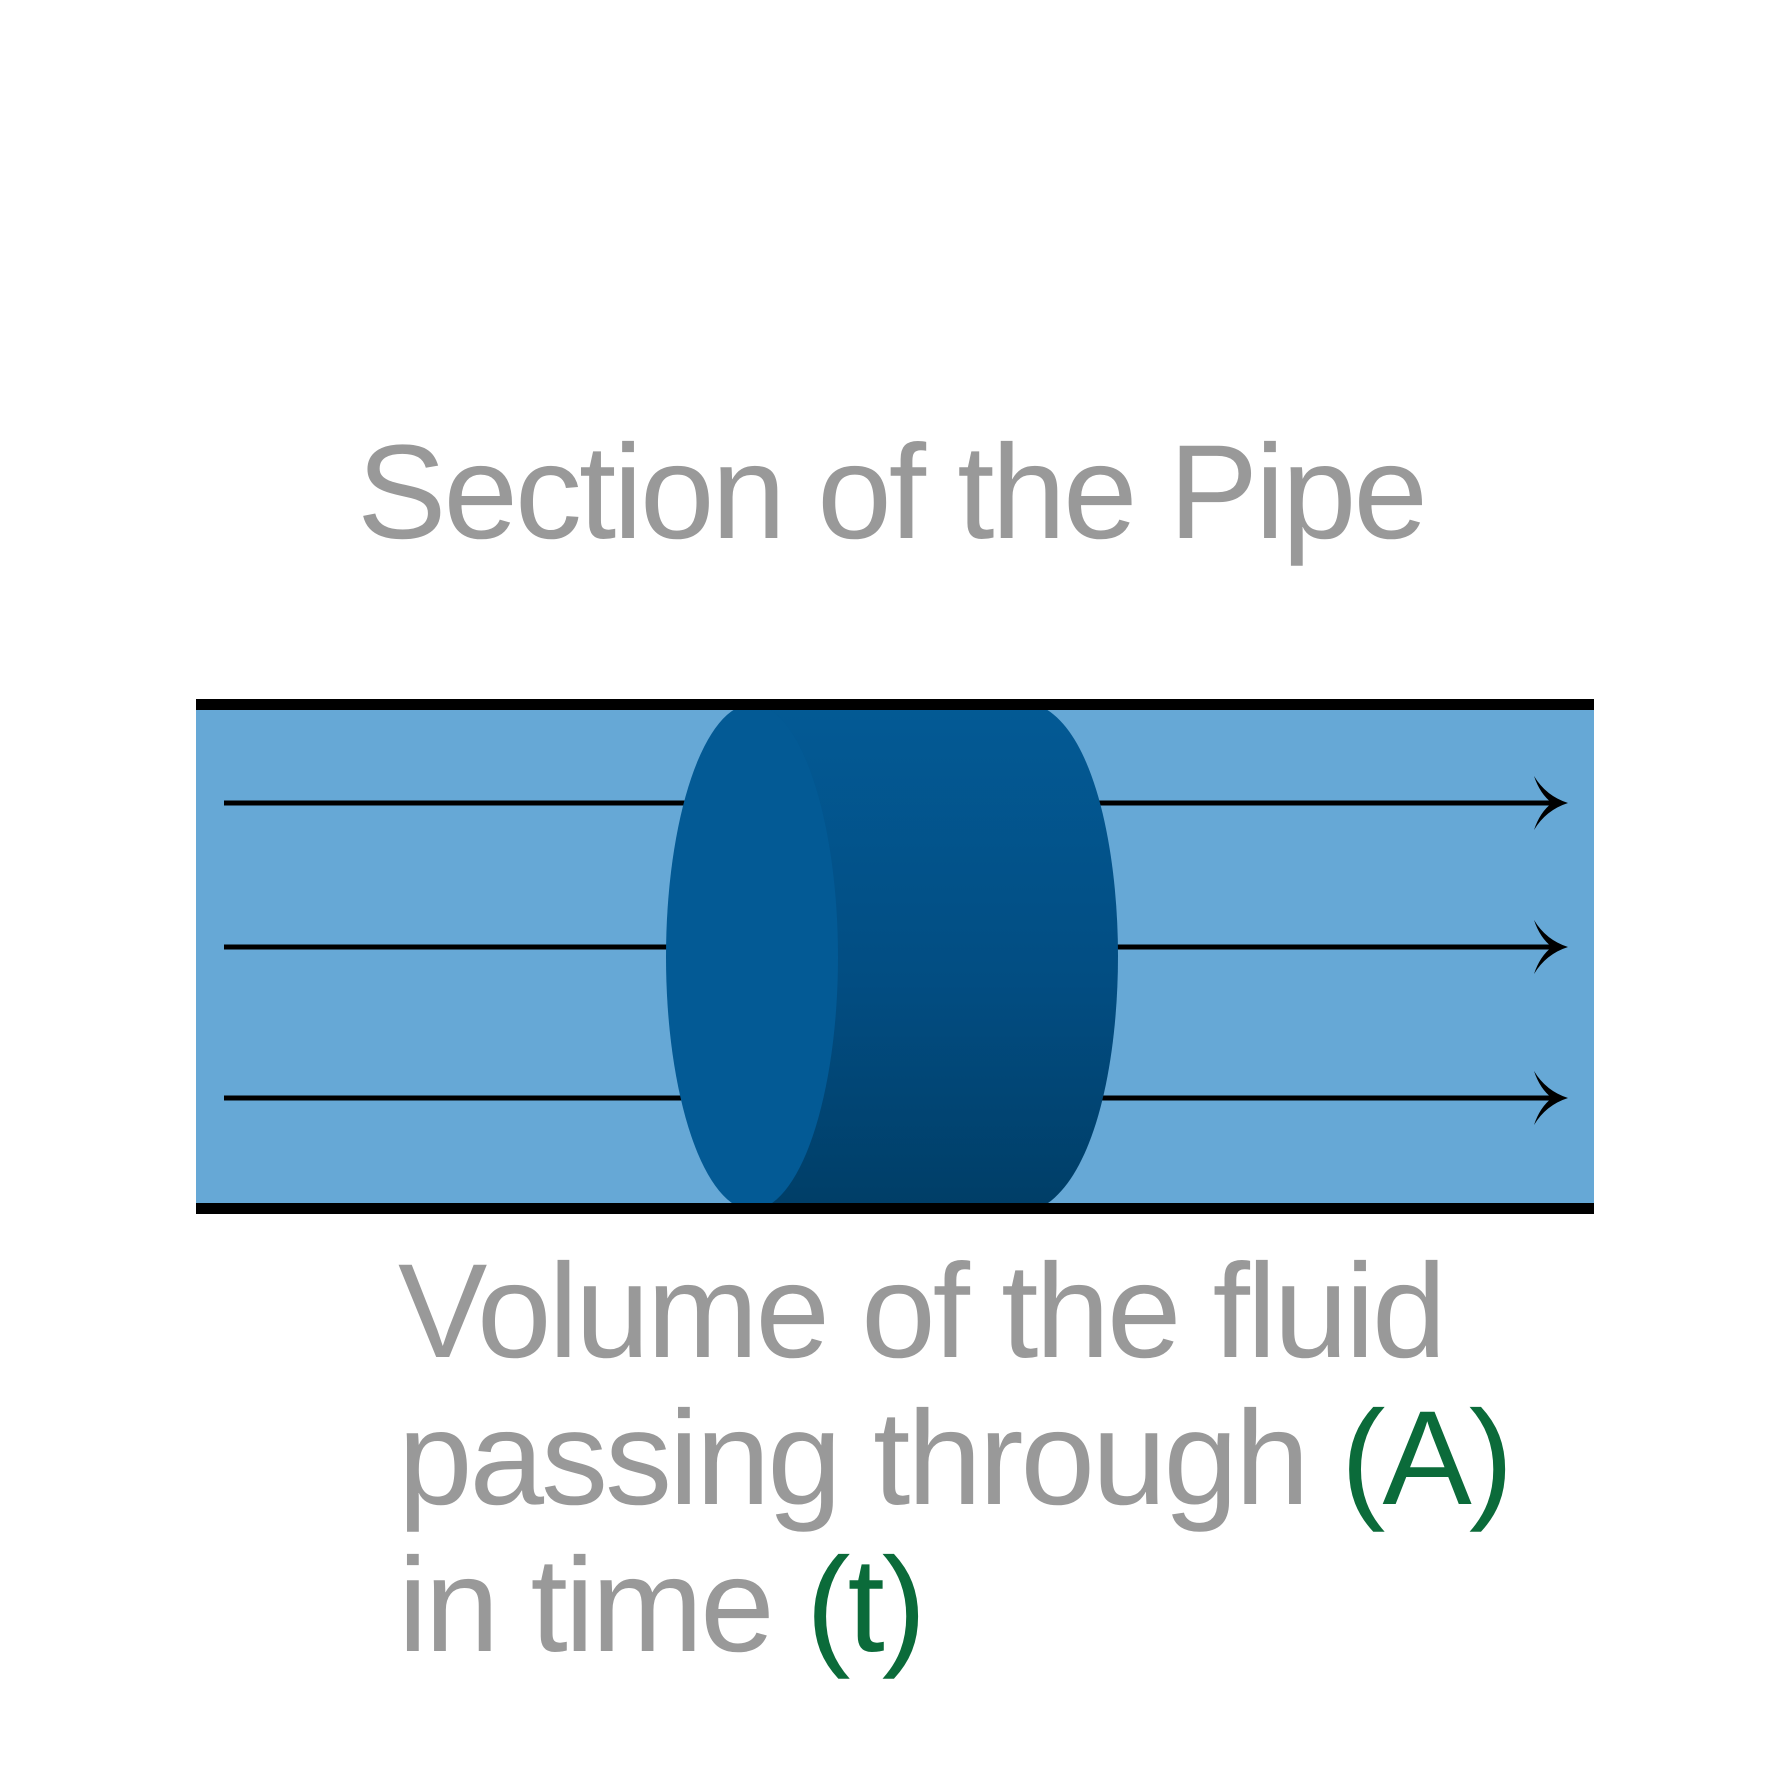 The height and width of the screenshot is (1782, 1782). I want to click on diagram-title: Section of the Pipe, so click(892, 492).